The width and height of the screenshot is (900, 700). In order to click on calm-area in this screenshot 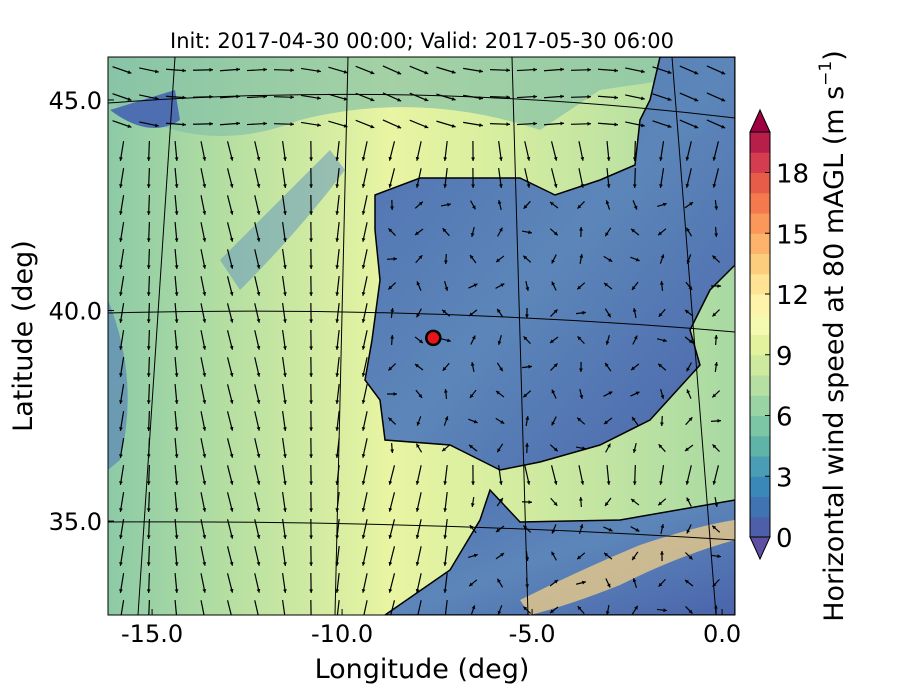, I will do `click(118, 385)`.